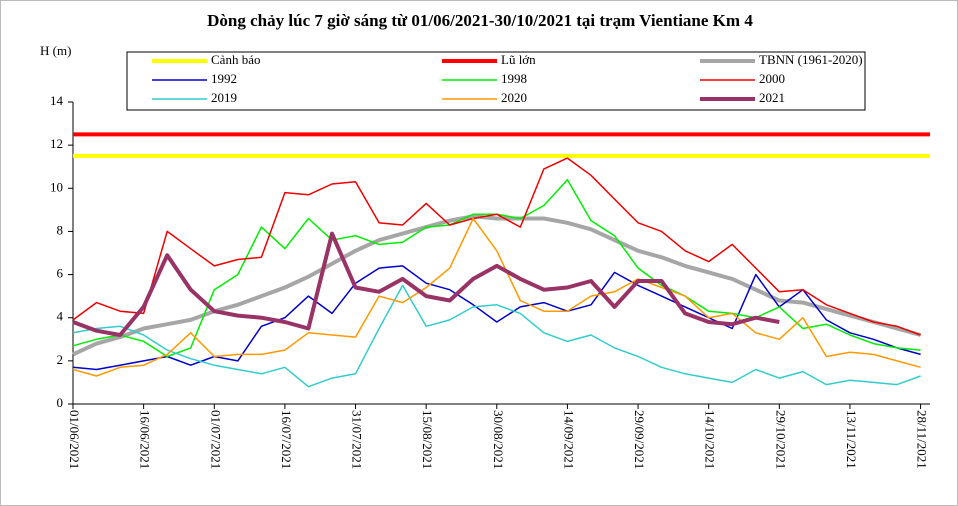 This screenshot has width=958, height=506. What do you see at coordinates (357, 439) in the screenshot?
I see `x-tick-label: 31/07/2021` at bounding box center [357, 439].